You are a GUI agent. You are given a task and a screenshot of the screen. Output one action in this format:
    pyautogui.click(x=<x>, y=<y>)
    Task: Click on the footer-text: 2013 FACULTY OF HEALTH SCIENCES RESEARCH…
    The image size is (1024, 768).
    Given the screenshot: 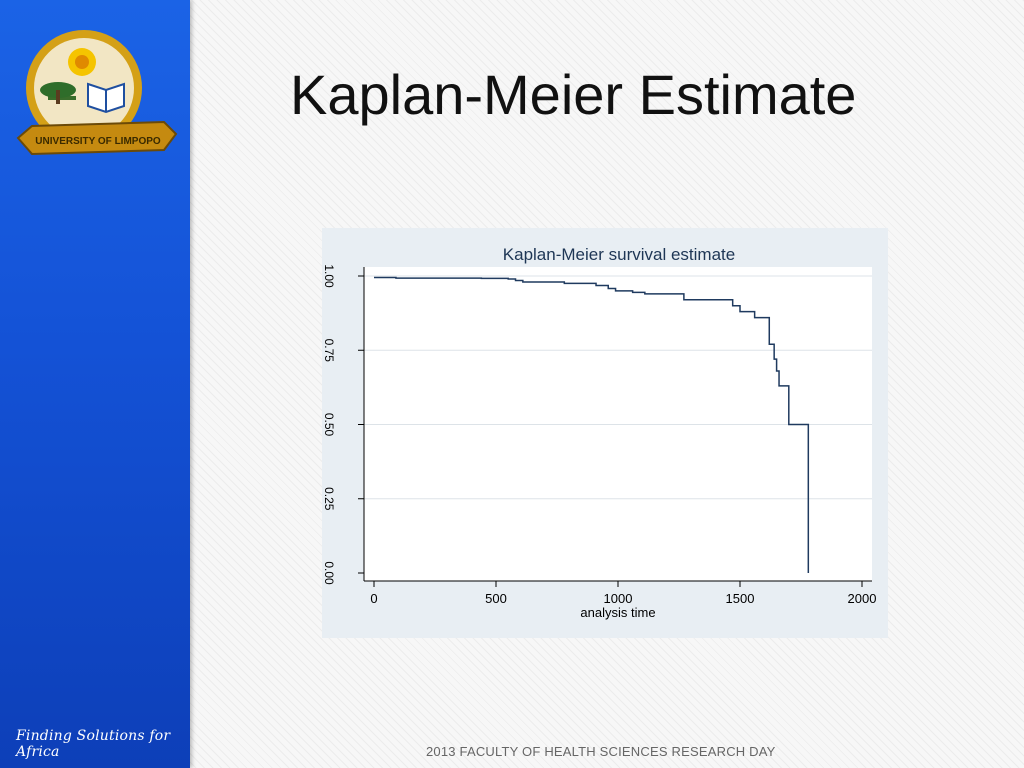 What is the action you would take?
    pyautogui.click(x=601, y=751)
    